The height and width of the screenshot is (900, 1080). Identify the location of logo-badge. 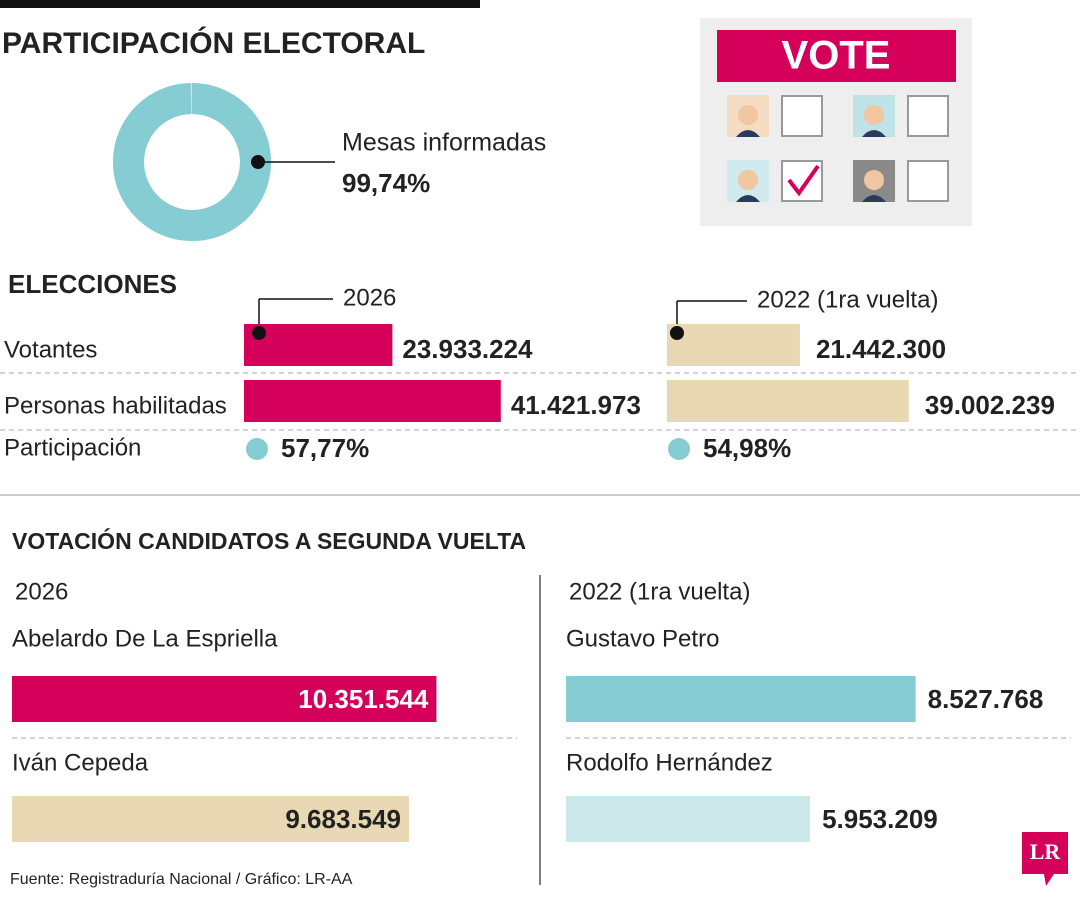
(1045, 859).